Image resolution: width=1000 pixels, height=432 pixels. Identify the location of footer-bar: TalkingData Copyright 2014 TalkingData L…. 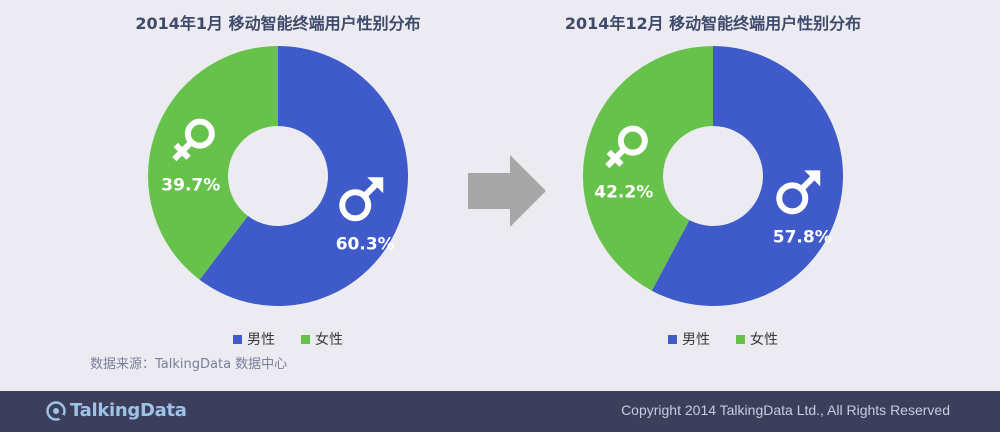
(500, 411).